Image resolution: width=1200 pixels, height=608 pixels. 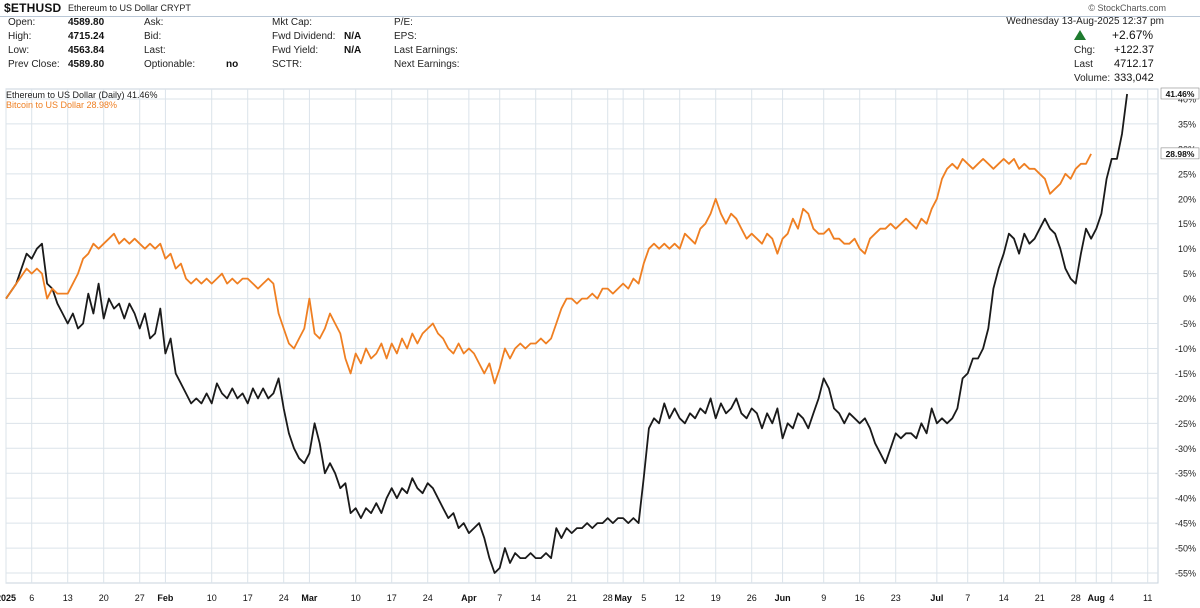 I want to click on change-value: +122.37, so click(x=1134, y=50).